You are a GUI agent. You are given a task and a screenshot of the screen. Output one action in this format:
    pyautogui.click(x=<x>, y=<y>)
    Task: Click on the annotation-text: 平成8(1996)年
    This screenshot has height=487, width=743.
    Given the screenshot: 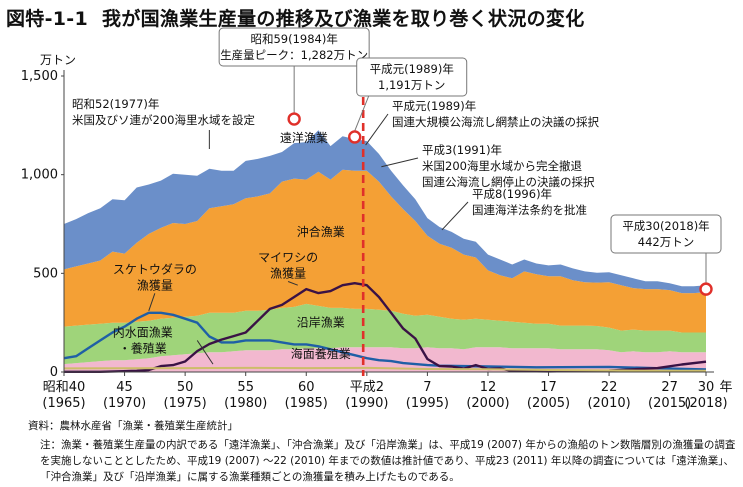 What is the action you would take?
    pyautogui.click(x=512, y=194)
    